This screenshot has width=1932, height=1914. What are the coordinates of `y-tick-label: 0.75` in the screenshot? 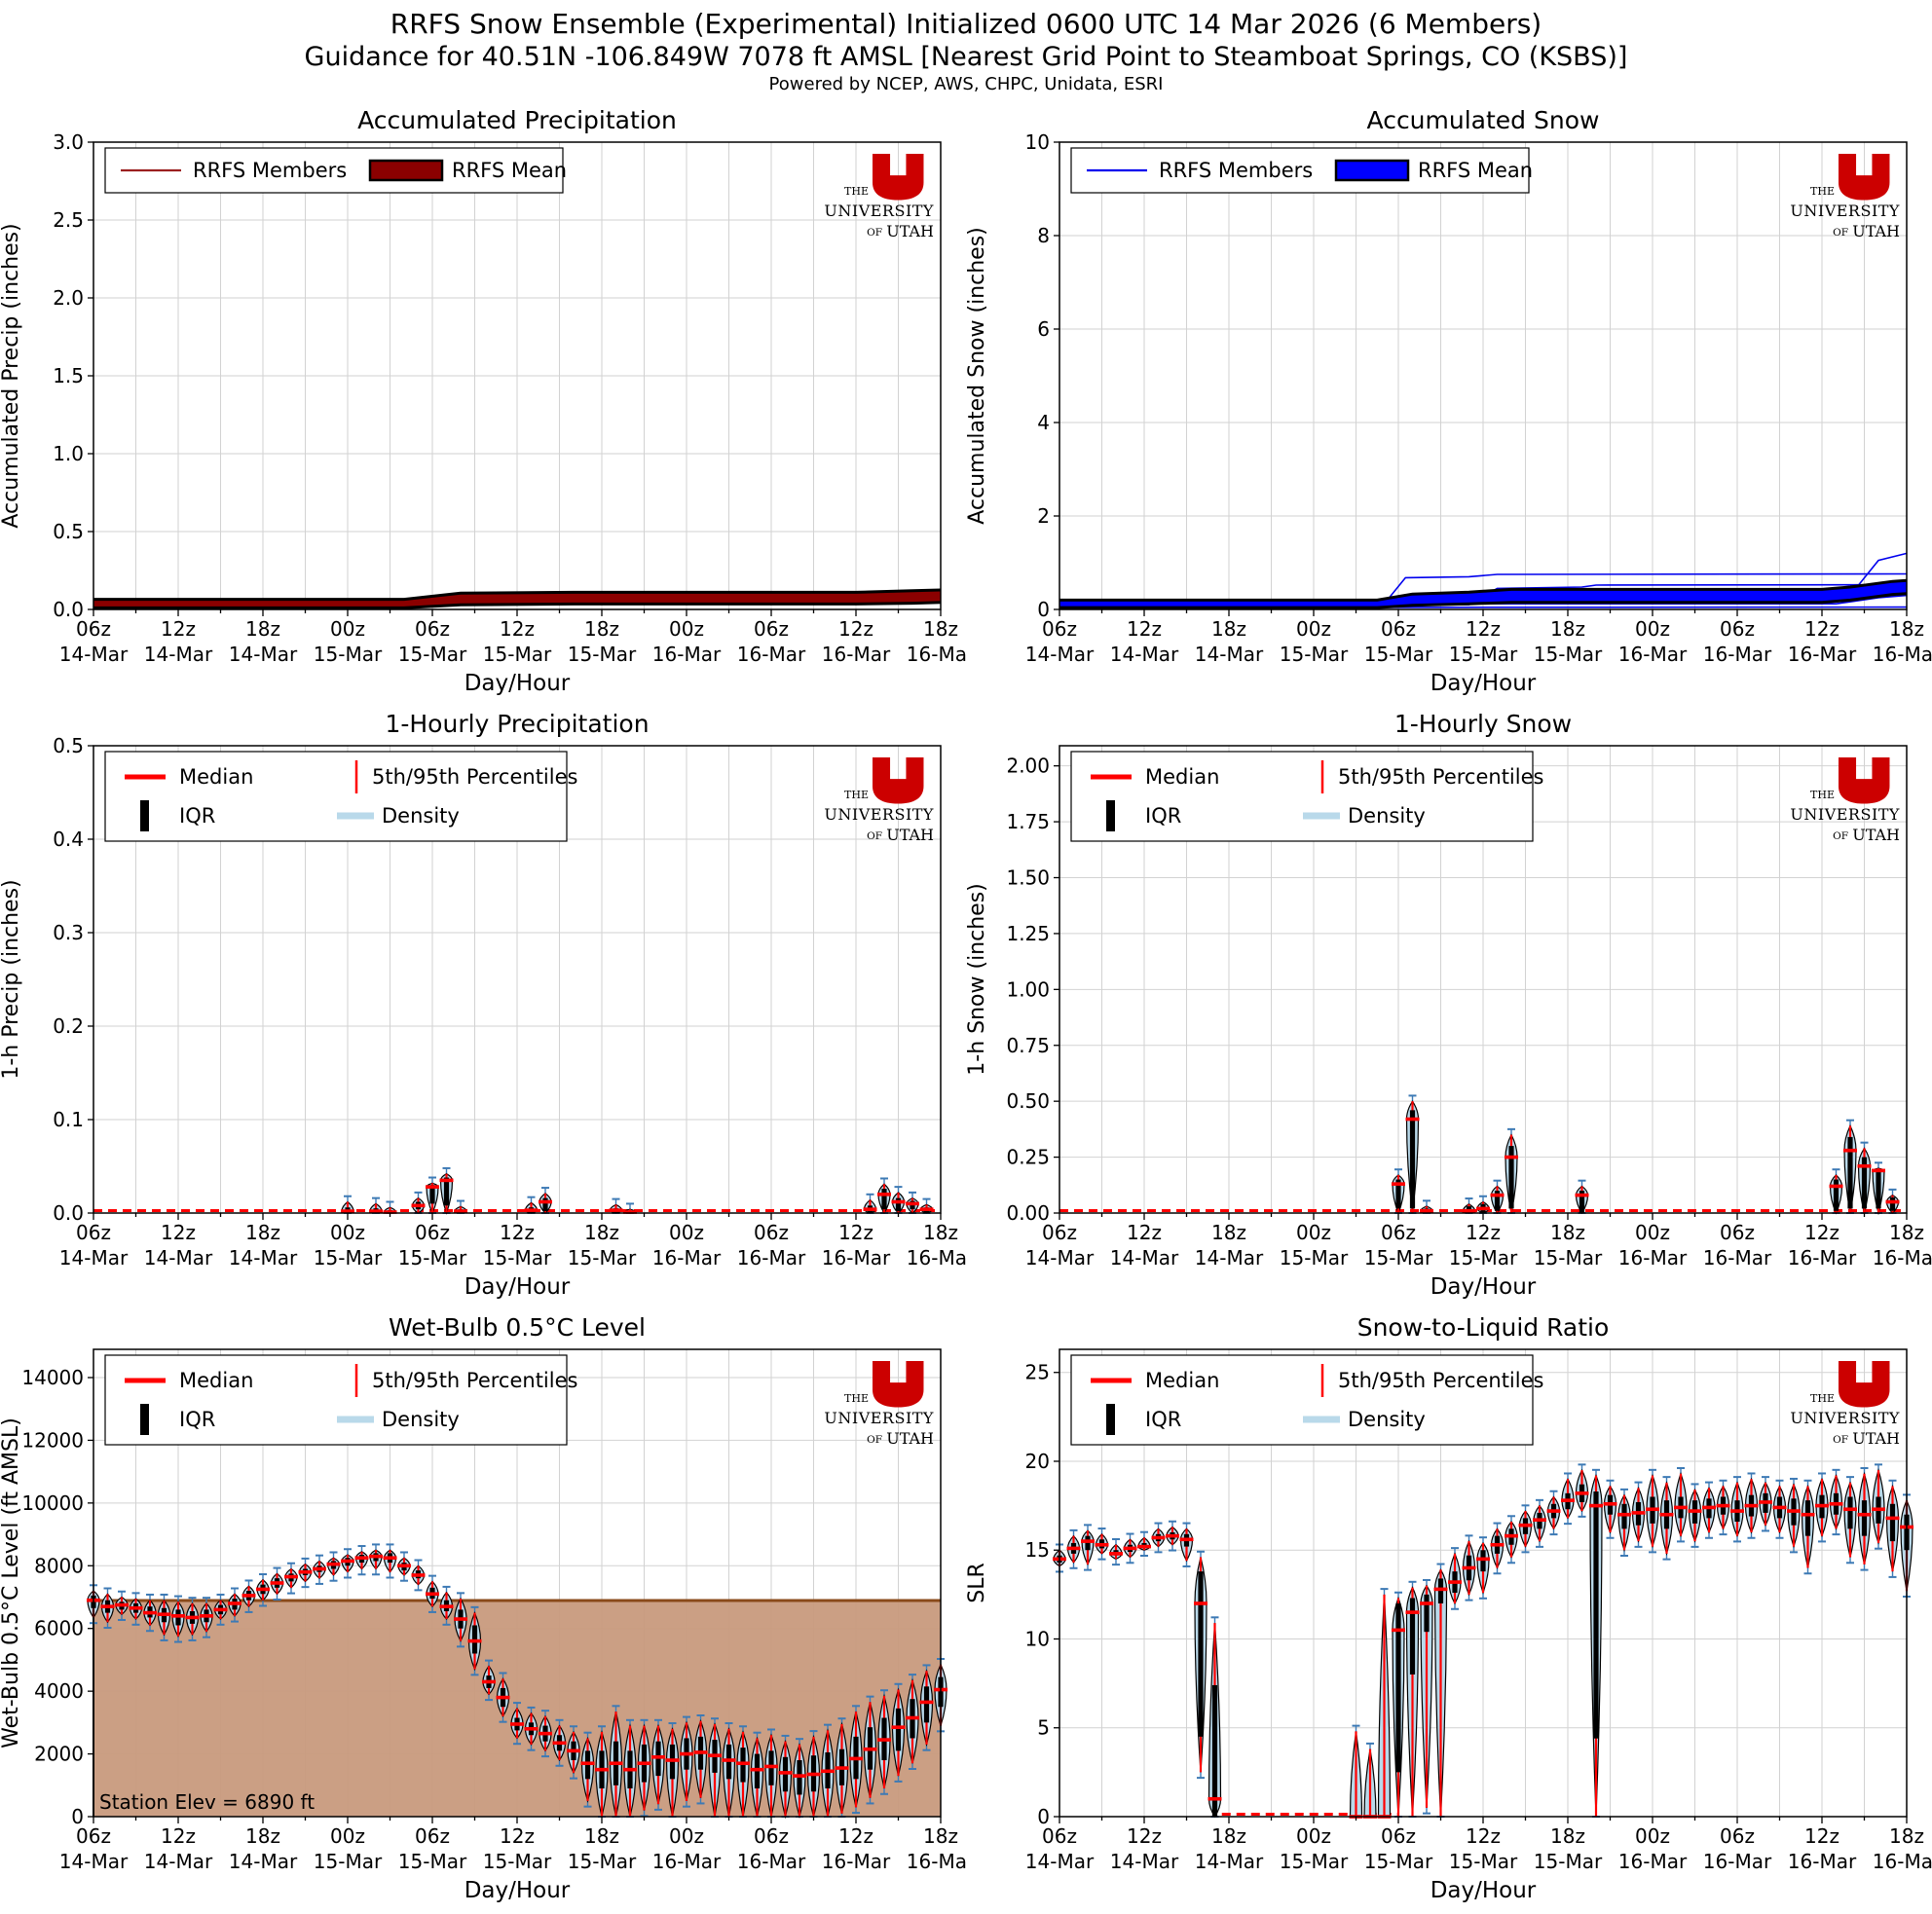 It's located at (1028, 1045).